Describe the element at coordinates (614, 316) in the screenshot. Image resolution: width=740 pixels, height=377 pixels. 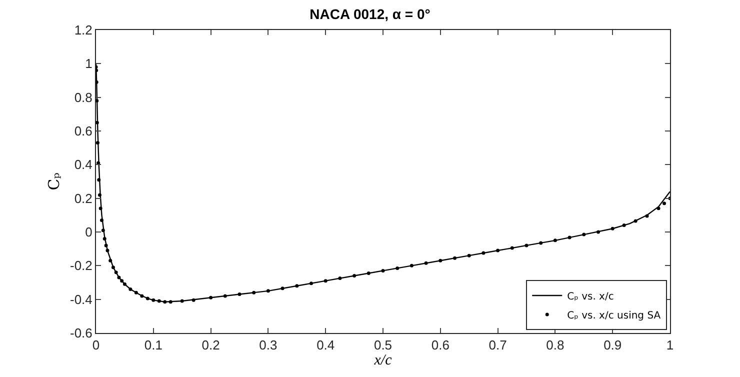
I see `legend-label: Cₚ vs. x/c using SA` at that location.